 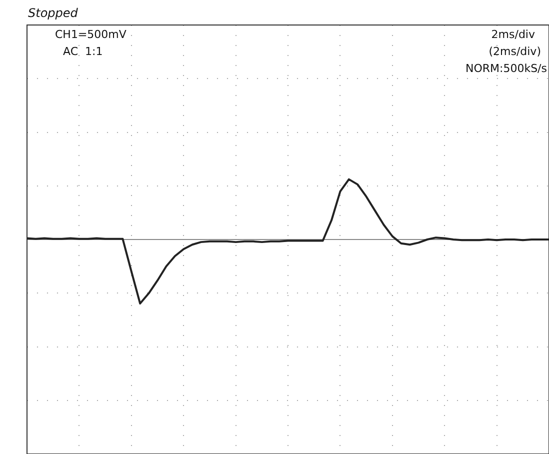 I want to click on text: NORM:500kS/s, so click(x=506, y=68).